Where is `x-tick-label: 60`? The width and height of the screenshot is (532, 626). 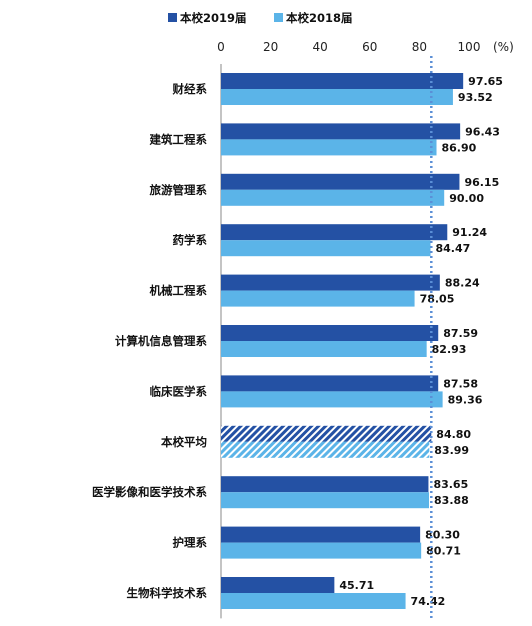
x-tick-label: 60 is located at coordinates (369, 47).